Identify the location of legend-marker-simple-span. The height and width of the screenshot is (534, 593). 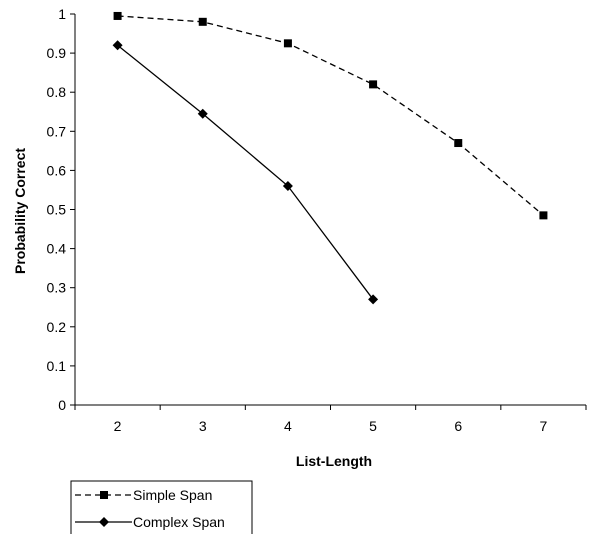
(104, 495).